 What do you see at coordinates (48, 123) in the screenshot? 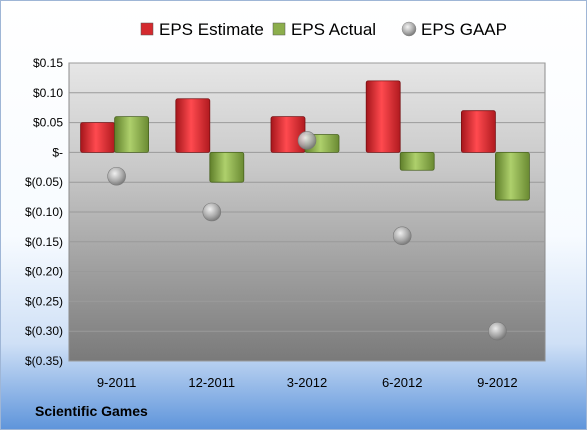
I see `y-tick-label: $0.05` at bounding box center [48, 123].